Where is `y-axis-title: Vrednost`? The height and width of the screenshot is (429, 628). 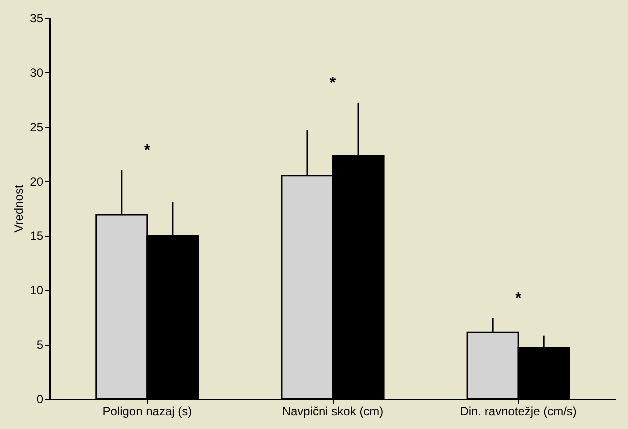 y-axis-title: Vrednost is located at coordinates (19, 208).